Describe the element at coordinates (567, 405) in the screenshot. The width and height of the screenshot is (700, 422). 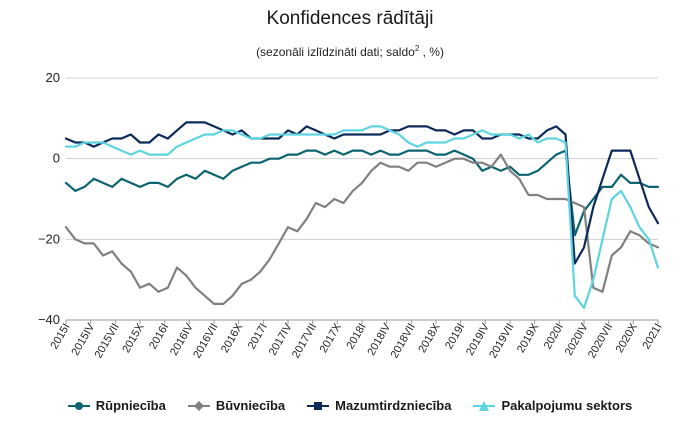
I see `legend-label: Pakalpojumu sektors` at that location.